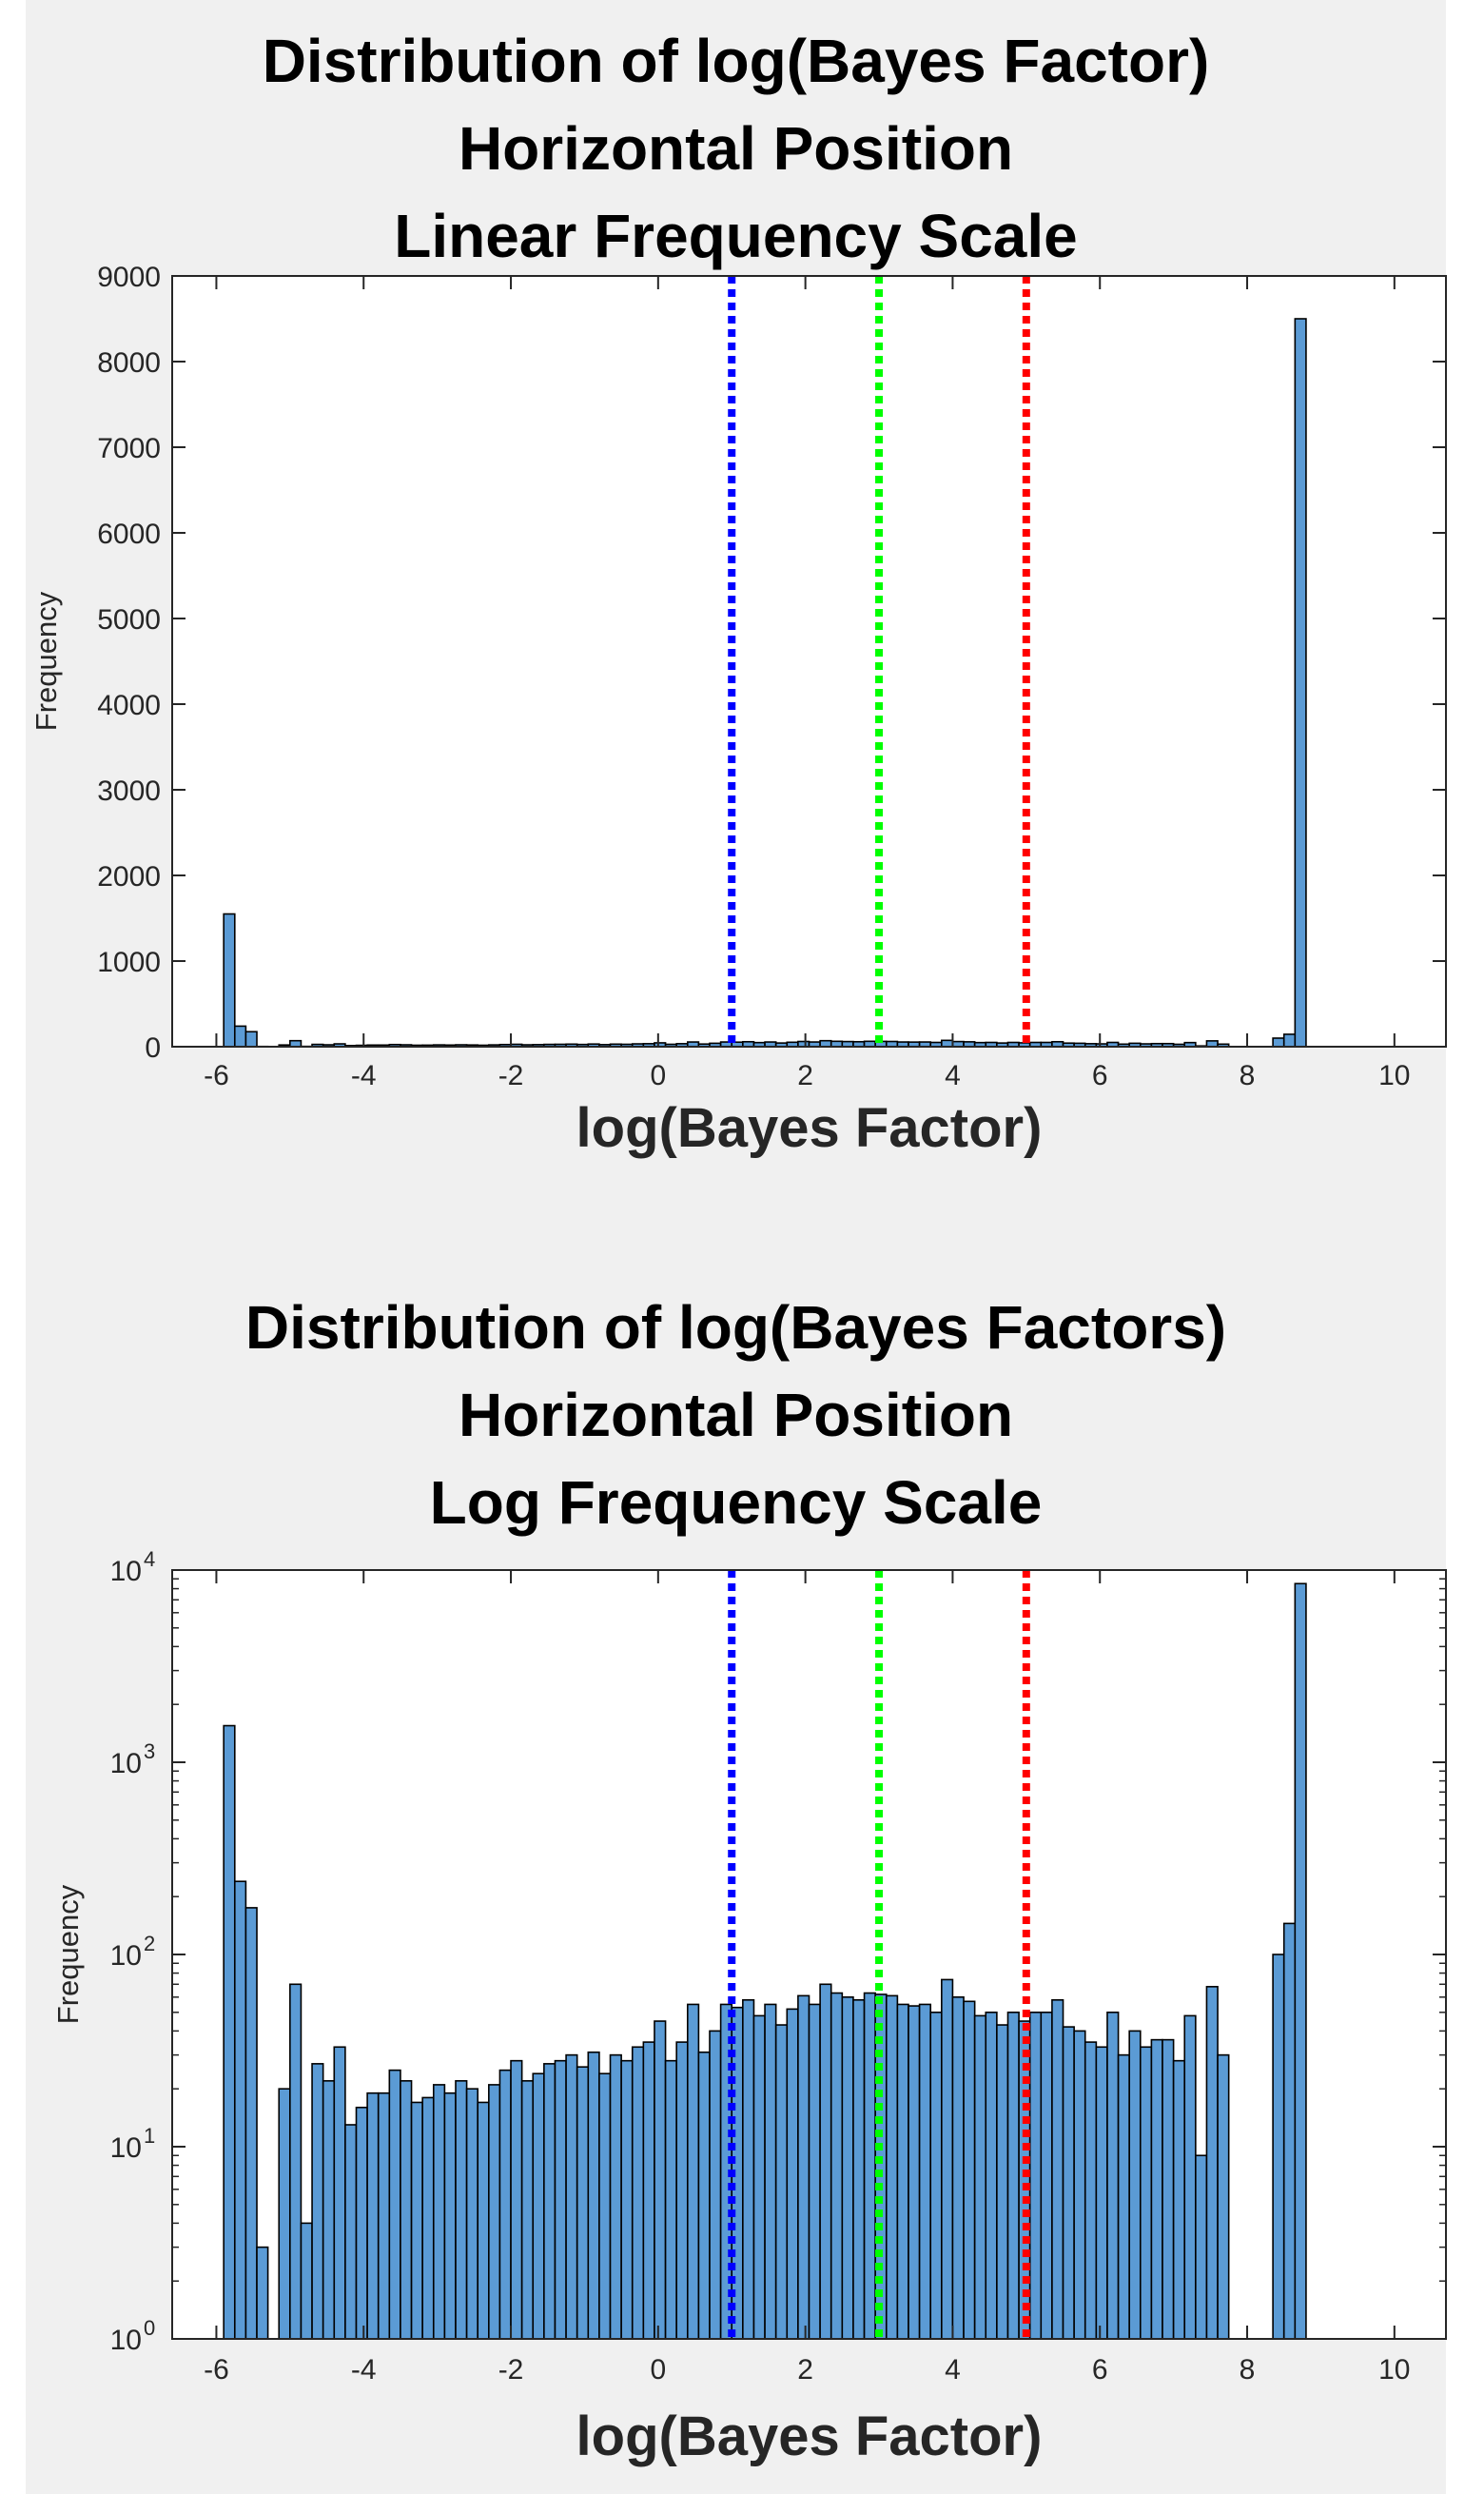 This screenshot has width=1484, height=2494. I want to click on chart-title-line-1: Distribution of log(Bayes Factor), so click(736, 61).